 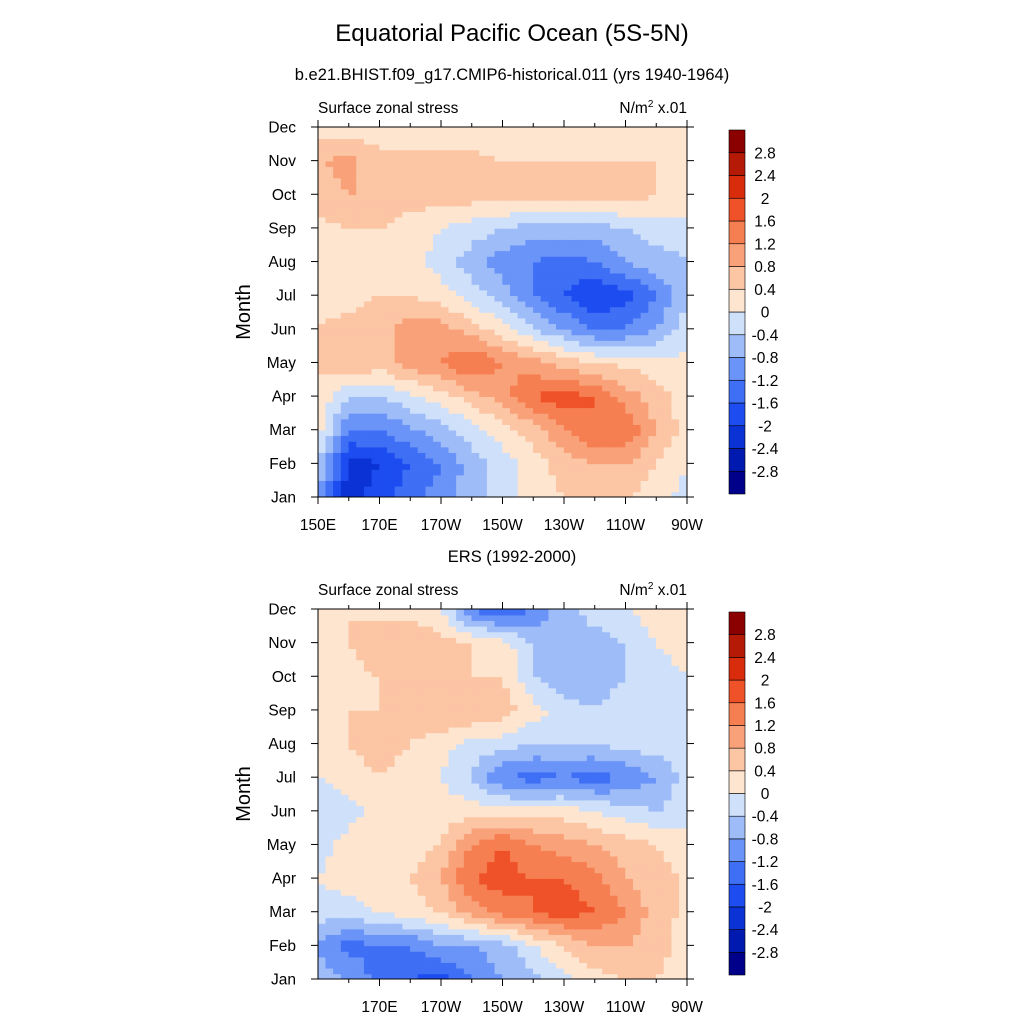 I want to click on colorbar-swatch, so click(x=737, y=300).